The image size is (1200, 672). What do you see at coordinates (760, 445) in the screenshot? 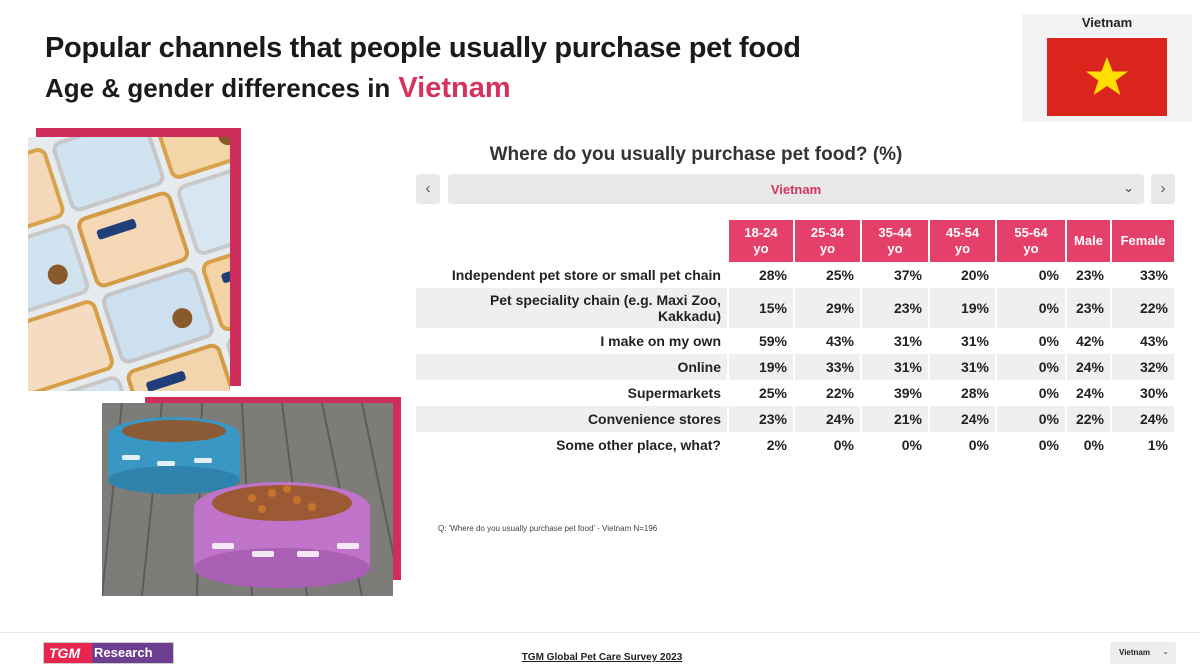
I see `table-cell: 2%` at bounding box center [760, 445].